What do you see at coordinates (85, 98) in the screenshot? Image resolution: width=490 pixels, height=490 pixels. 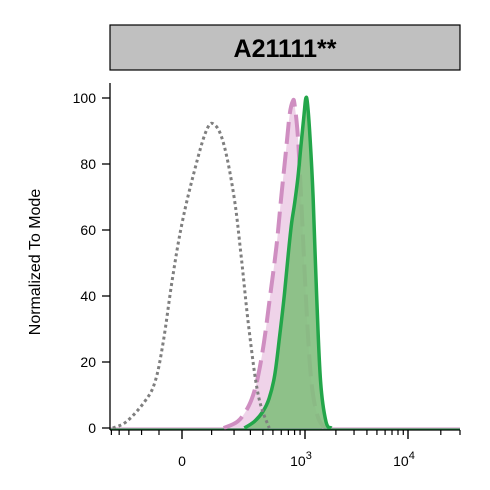 I see `y-tick-label: 100` at bounding box center [85, 98].